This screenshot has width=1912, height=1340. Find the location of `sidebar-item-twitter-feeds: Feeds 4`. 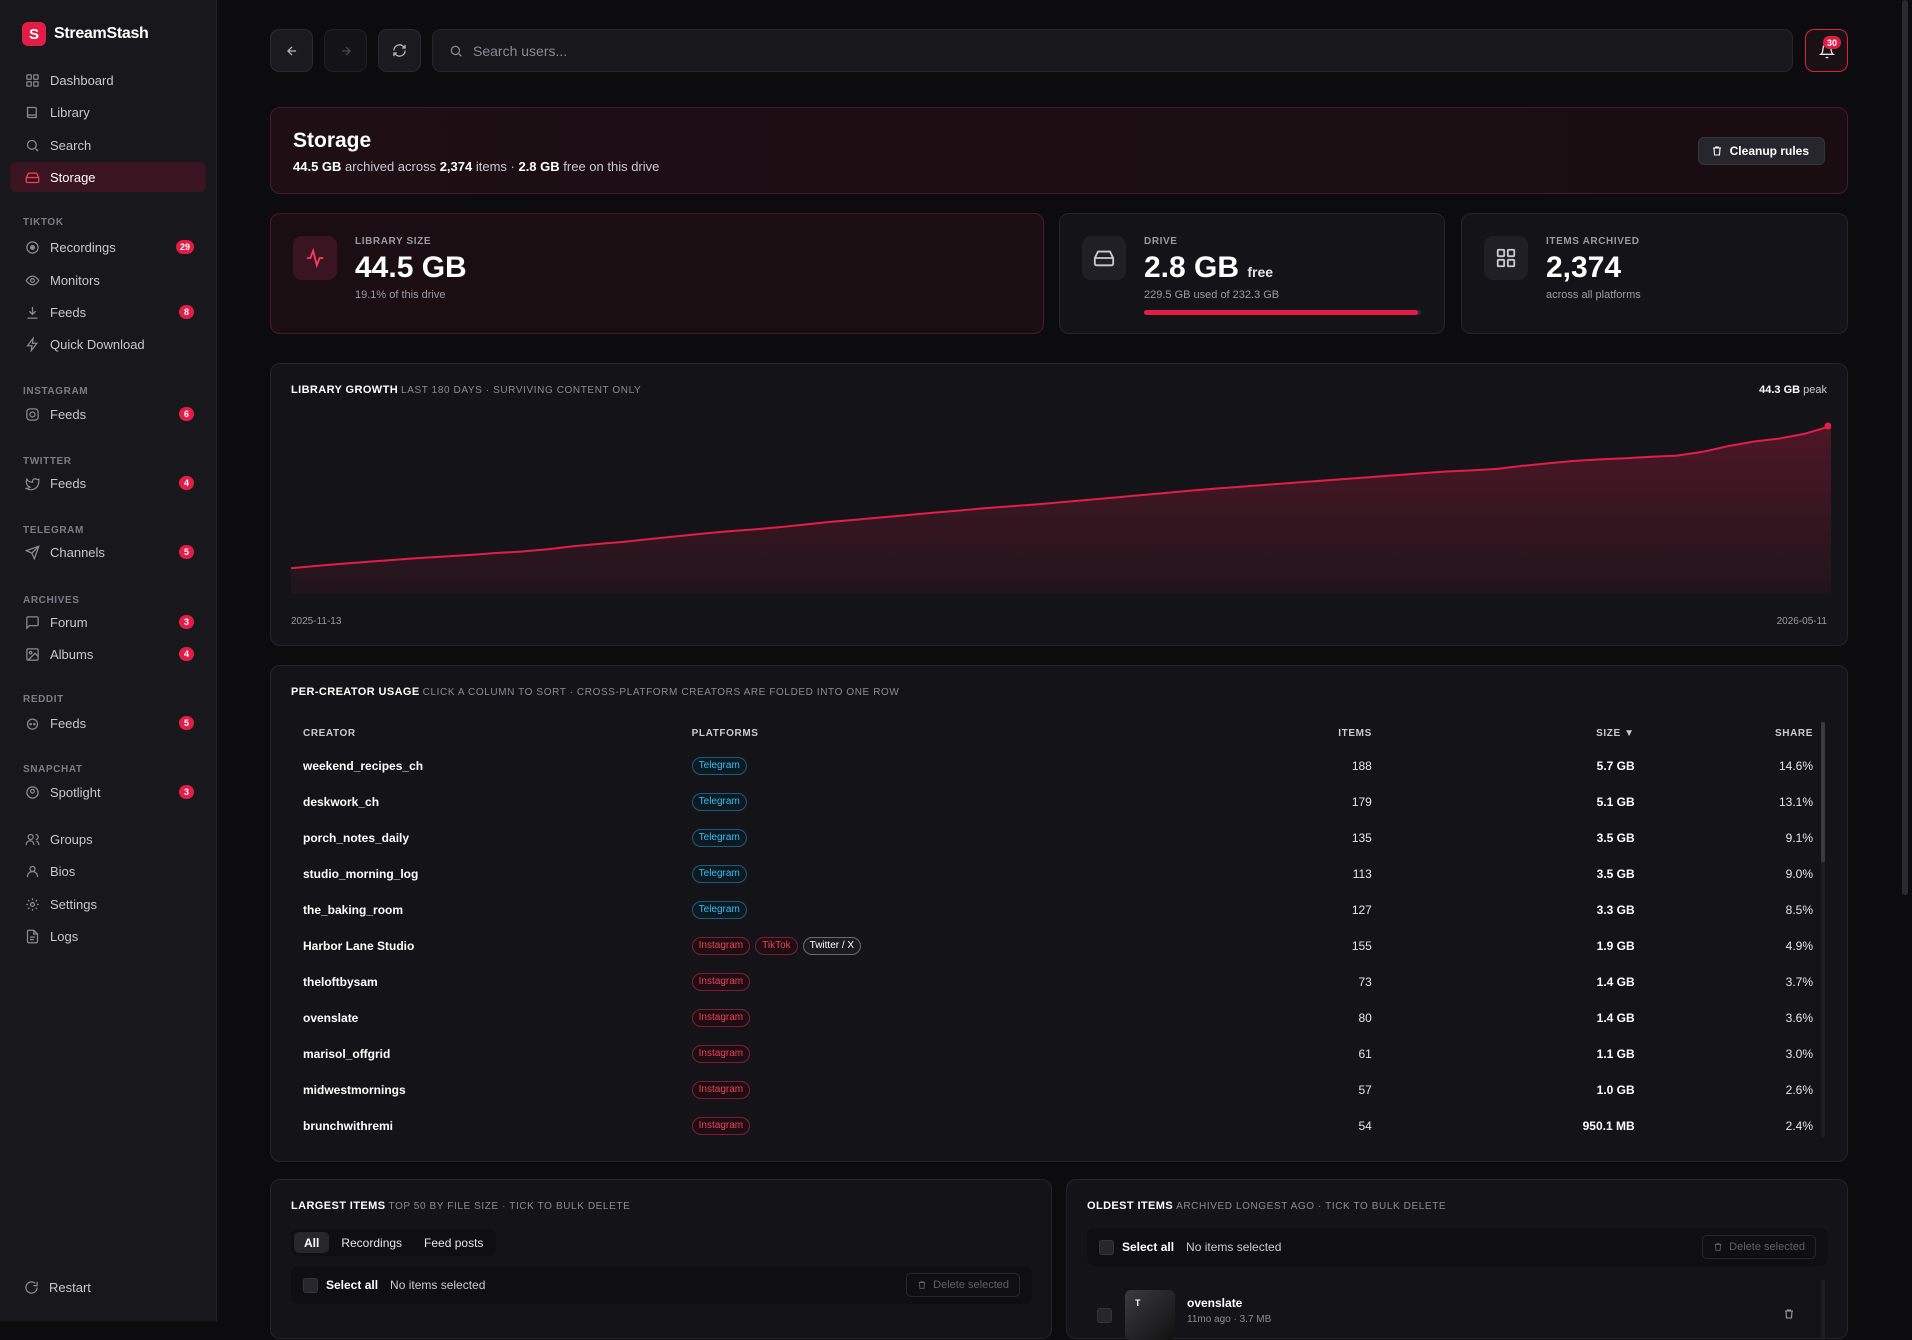

sidebar-item-twitter-feeds: Feeds 4 is located at coordinates (108, 483).